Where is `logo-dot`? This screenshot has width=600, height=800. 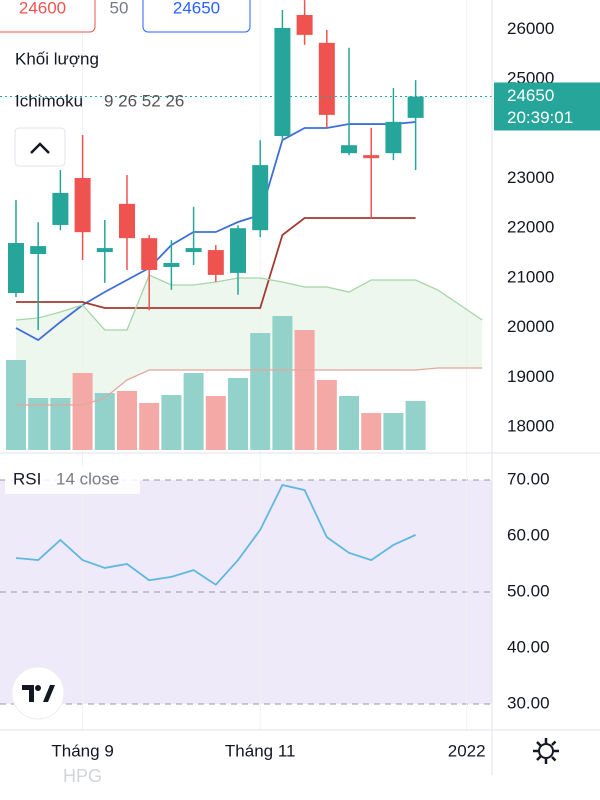
logo-dot is located at coordinates (38, 688).